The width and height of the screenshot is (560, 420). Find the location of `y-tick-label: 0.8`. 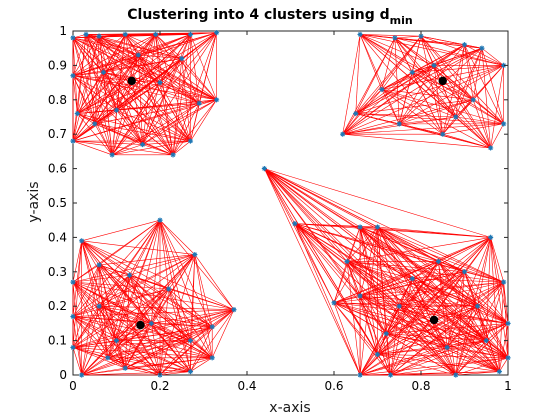

y-tick-label: 0.8 is located at coordinates (57, 100).